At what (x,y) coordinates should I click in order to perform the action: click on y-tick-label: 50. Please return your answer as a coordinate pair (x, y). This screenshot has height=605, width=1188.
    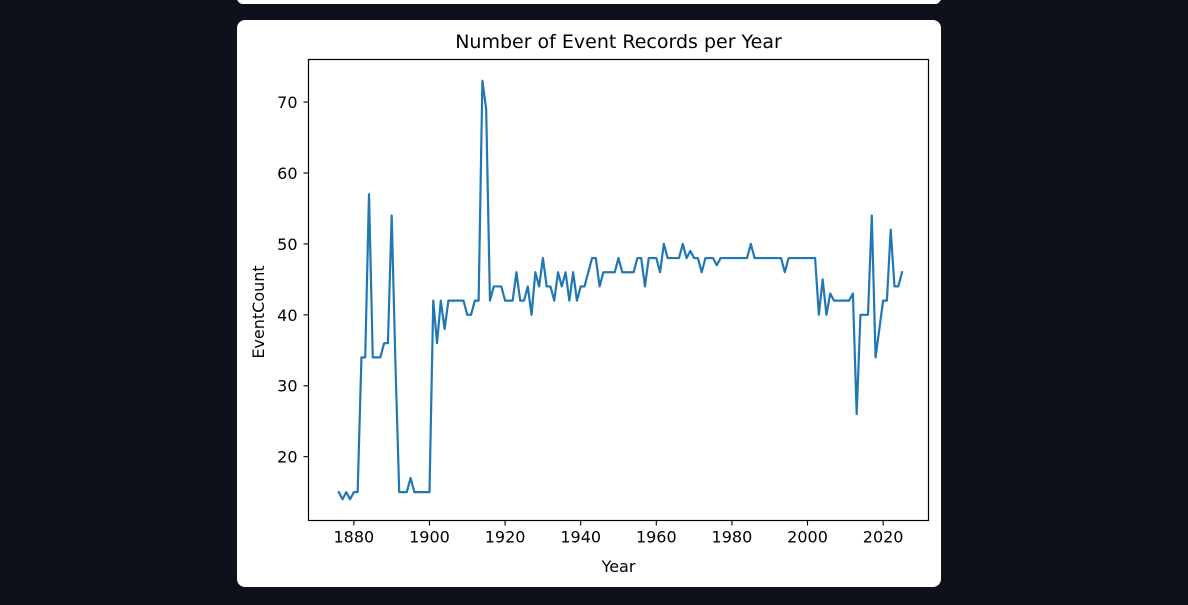
    Looking at the image, I should click on (287, 244).